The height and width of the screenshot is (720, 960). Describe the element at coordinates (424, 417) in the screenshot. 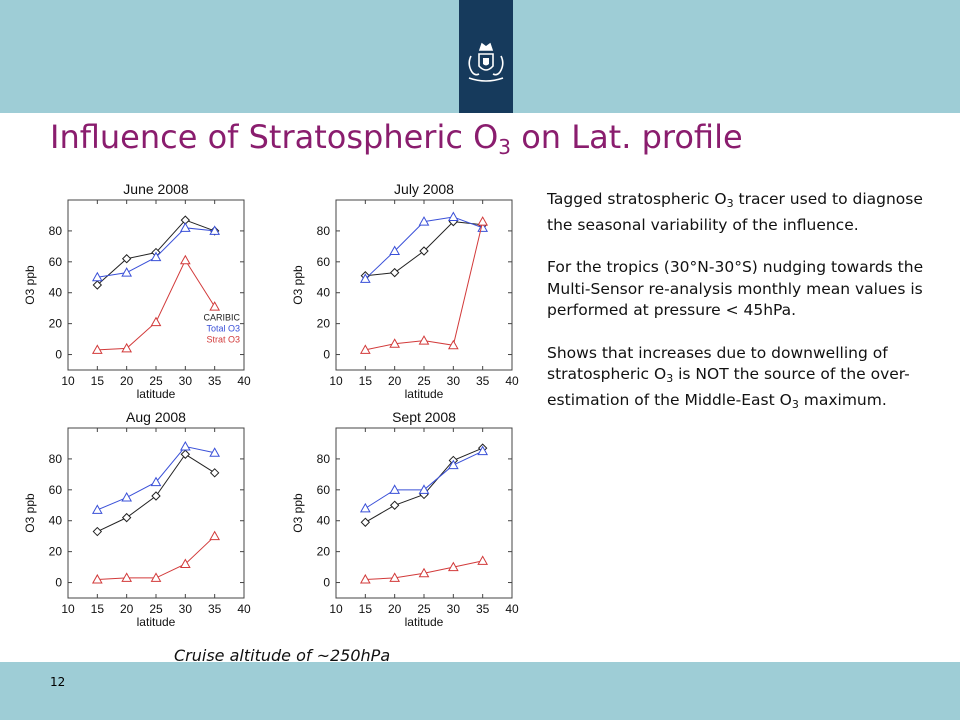

I see `chart-title: Sept 2008` at that location.